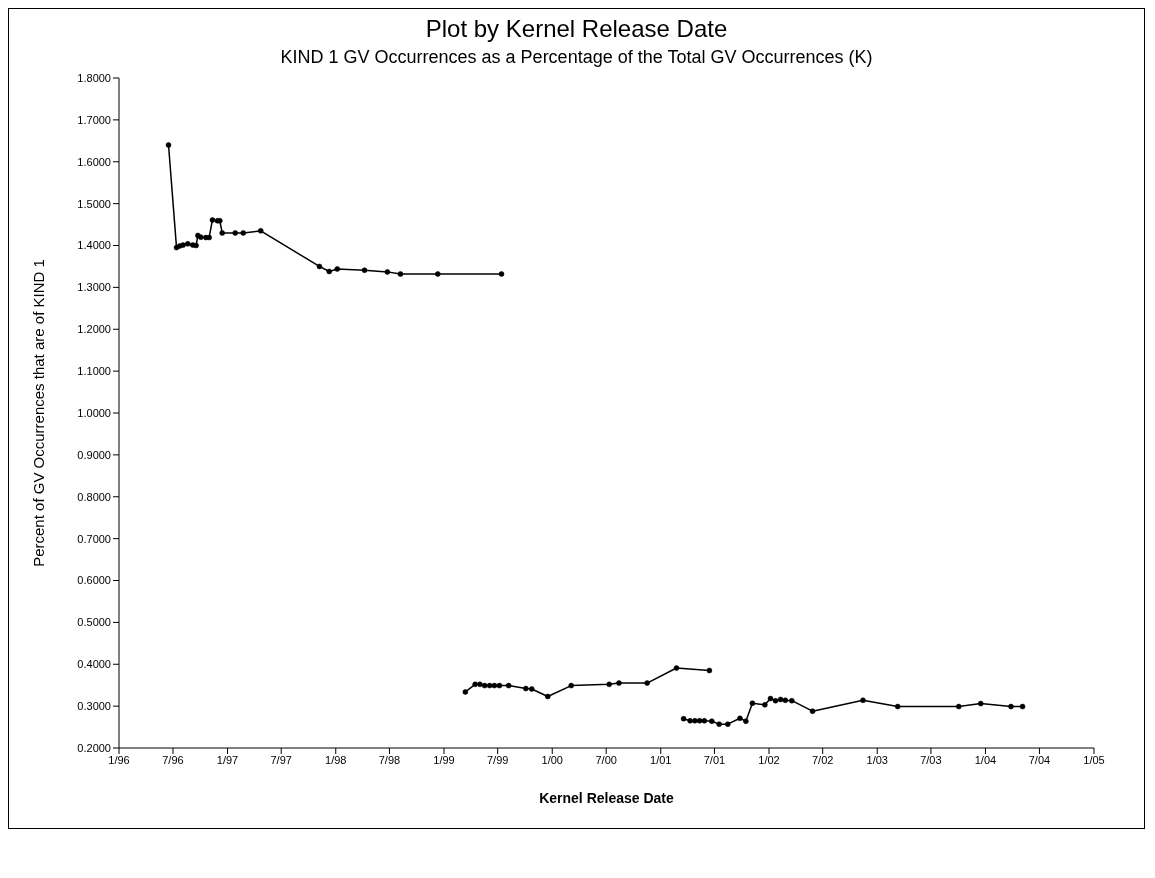 This screenshot has height=878, width=1155. I want to click on y-tick-label: 1.7000, so click(94, 119).